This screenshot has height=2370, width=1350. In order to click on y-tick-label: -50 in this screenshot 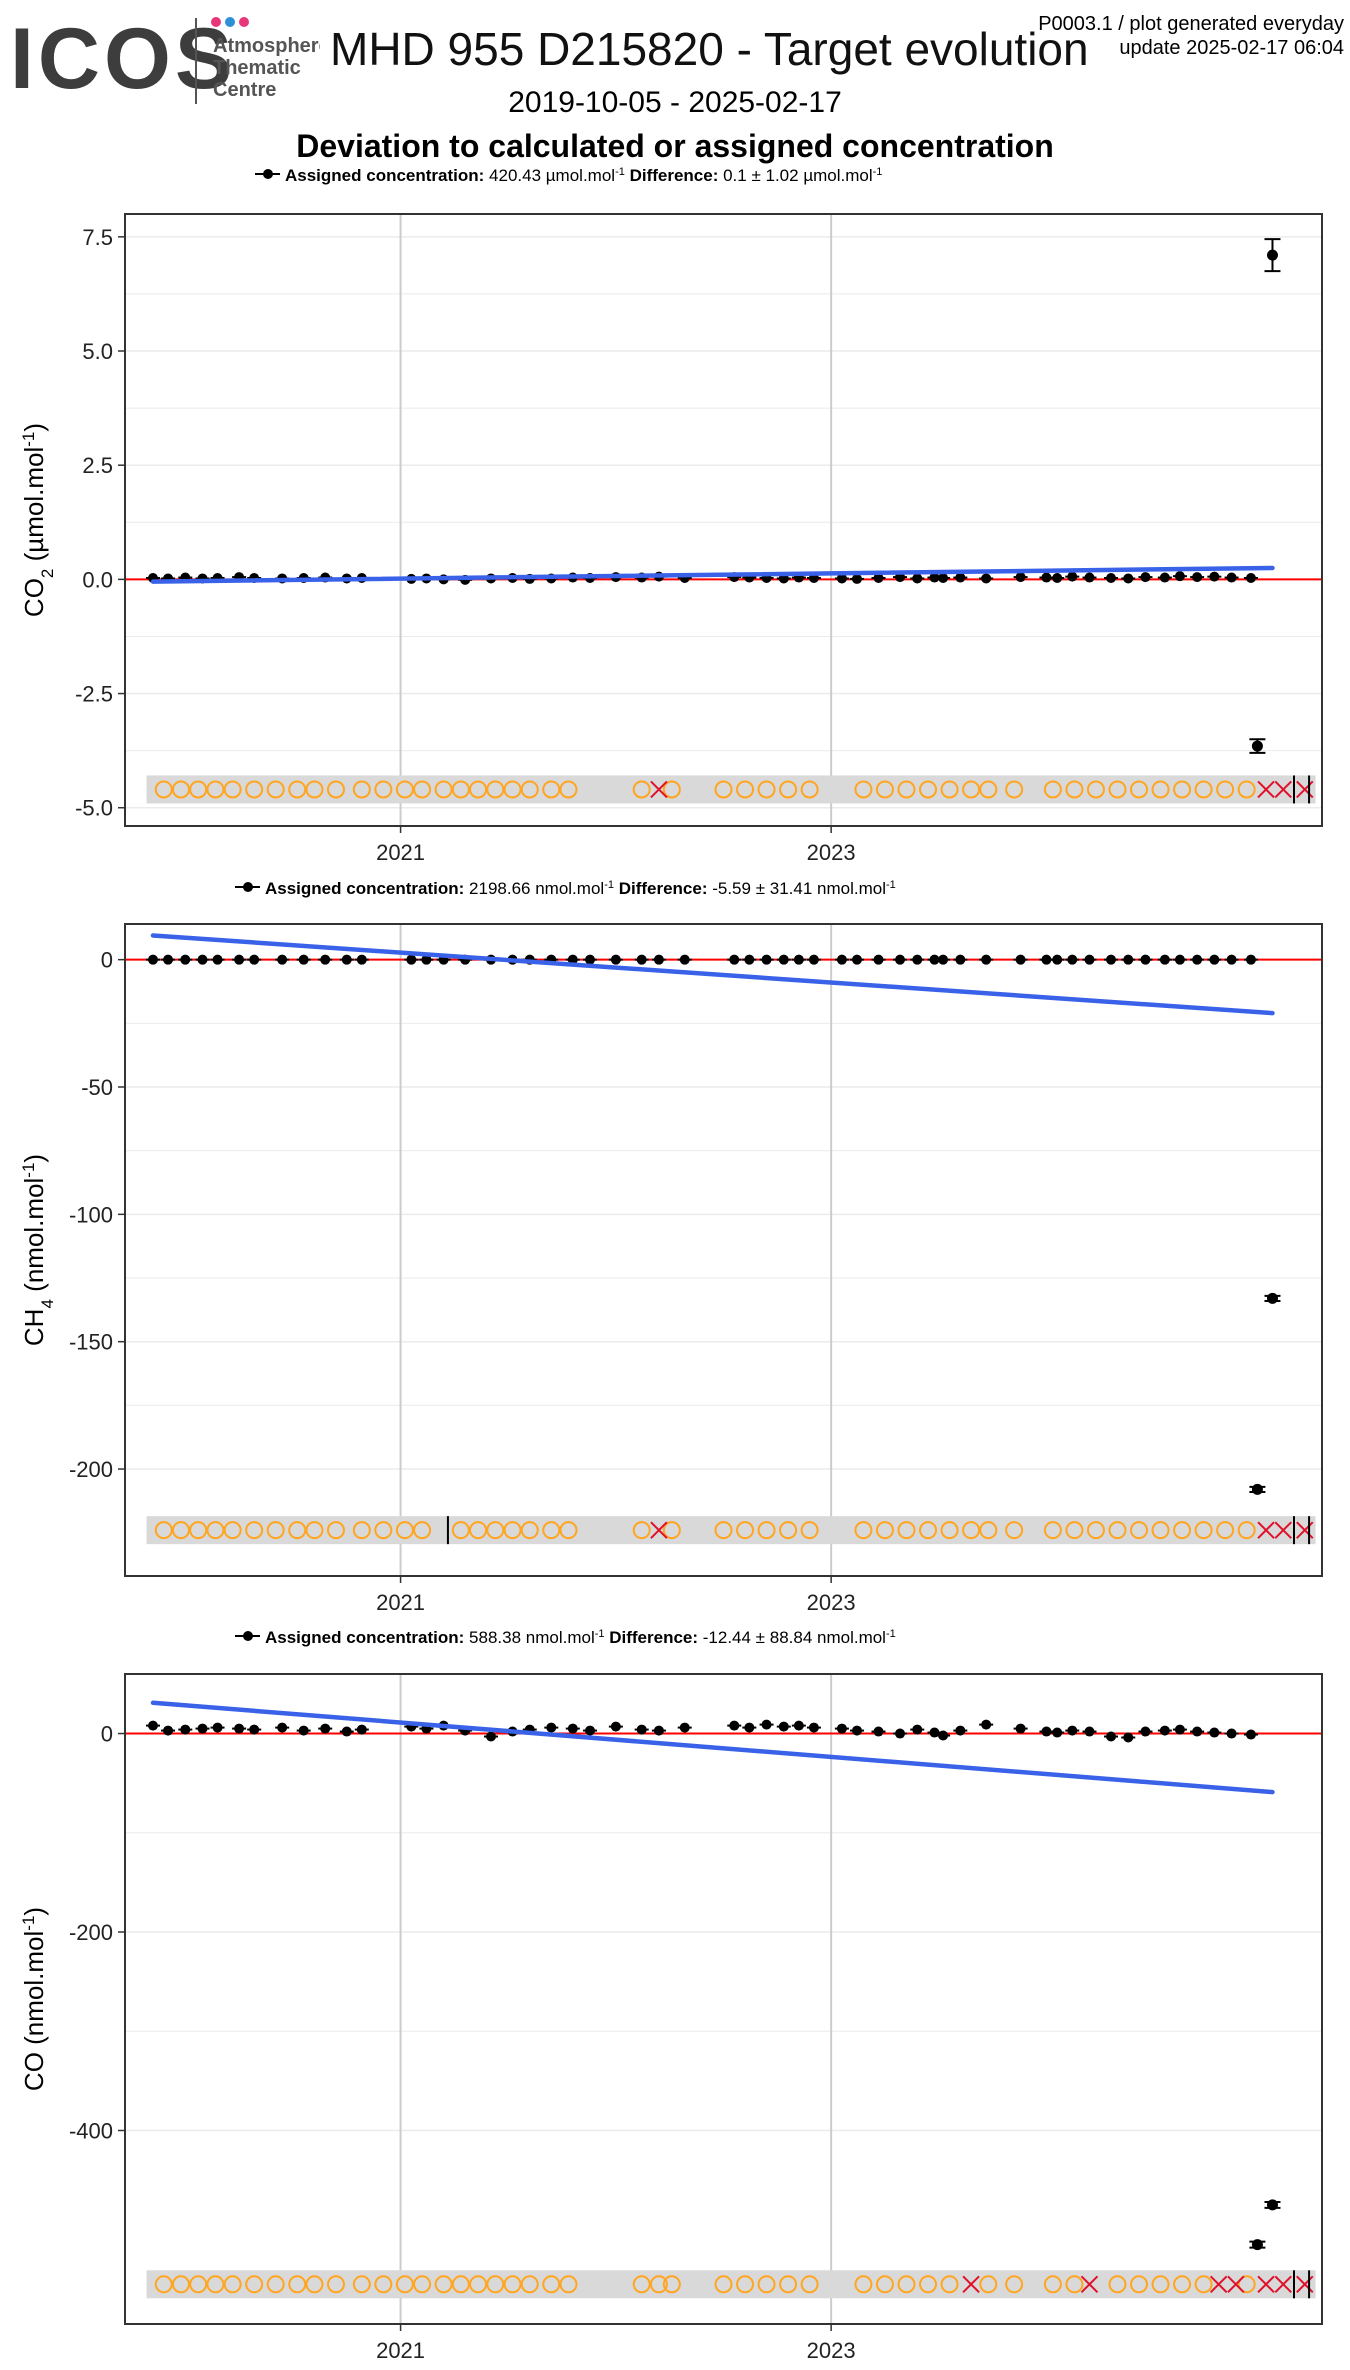, I will do `click(97, 1087)`.